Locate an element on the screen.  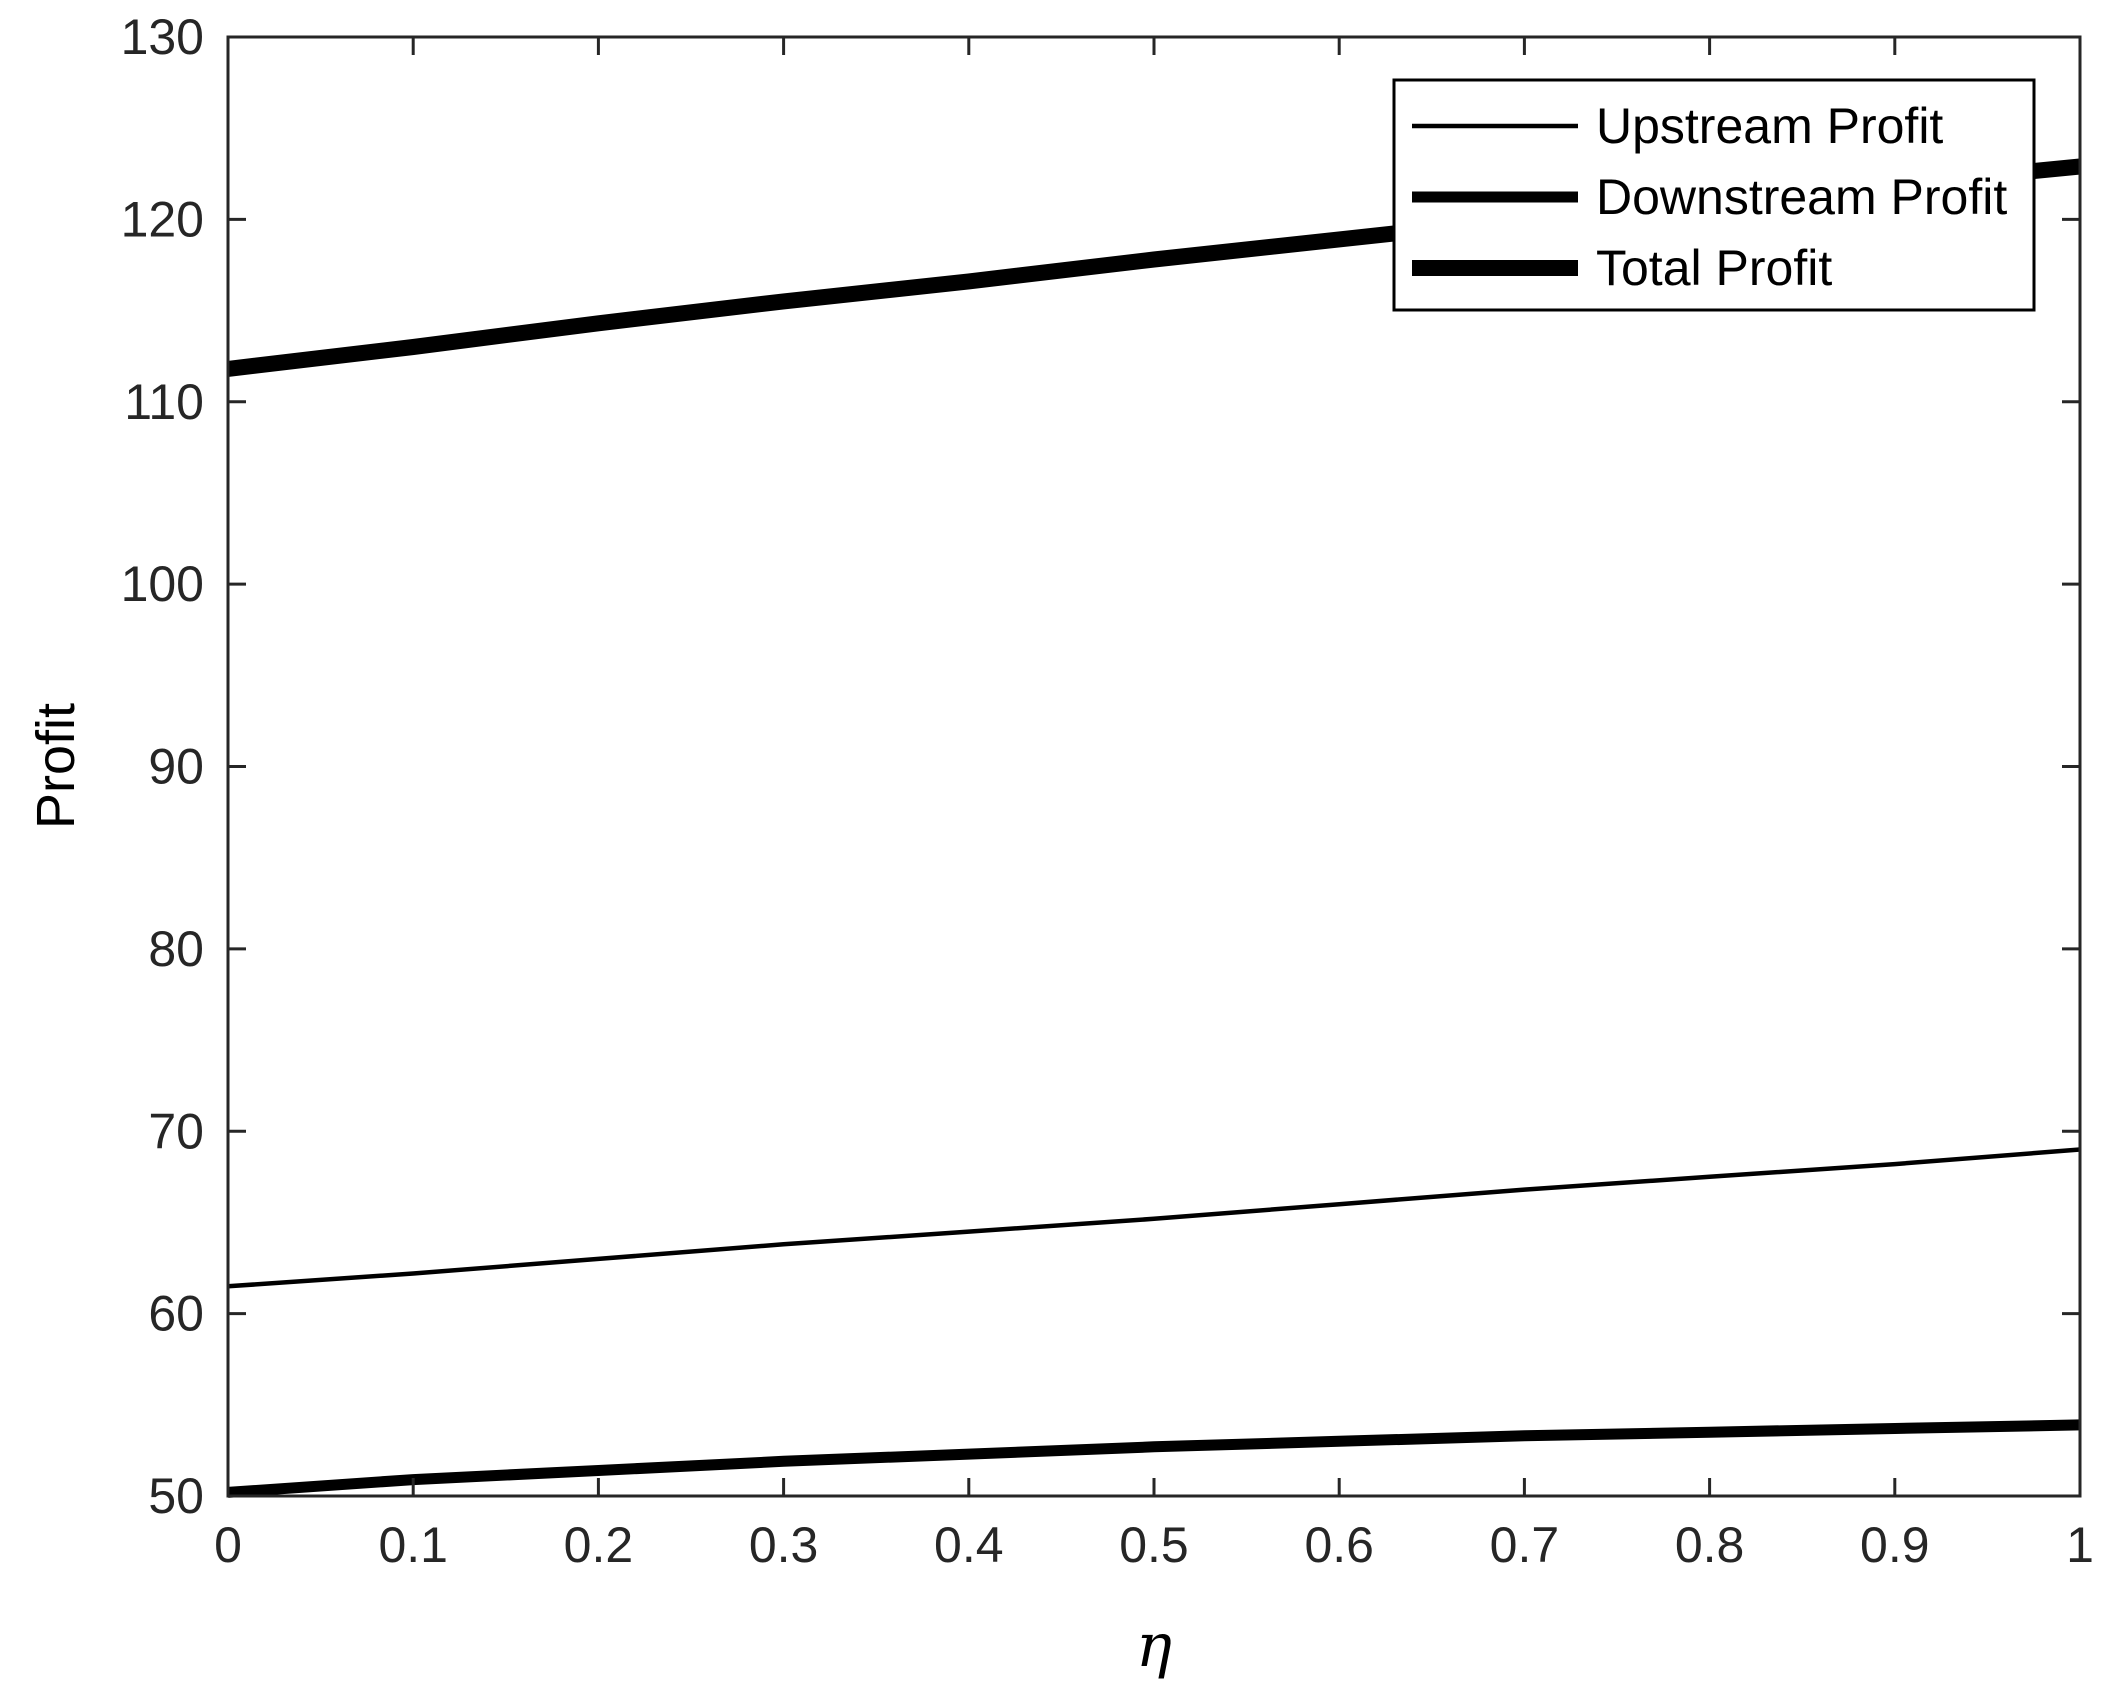
x-tick-label: 0 is located at coordinates (228, 1545).